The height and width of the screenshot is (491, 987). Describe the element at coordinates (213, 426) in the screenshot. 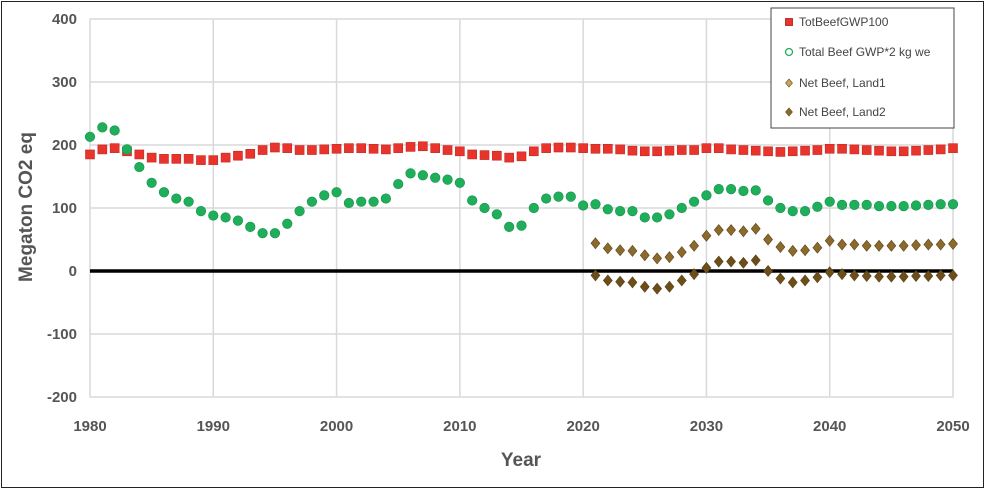

I see `x-tick-label: 1990` at that location.